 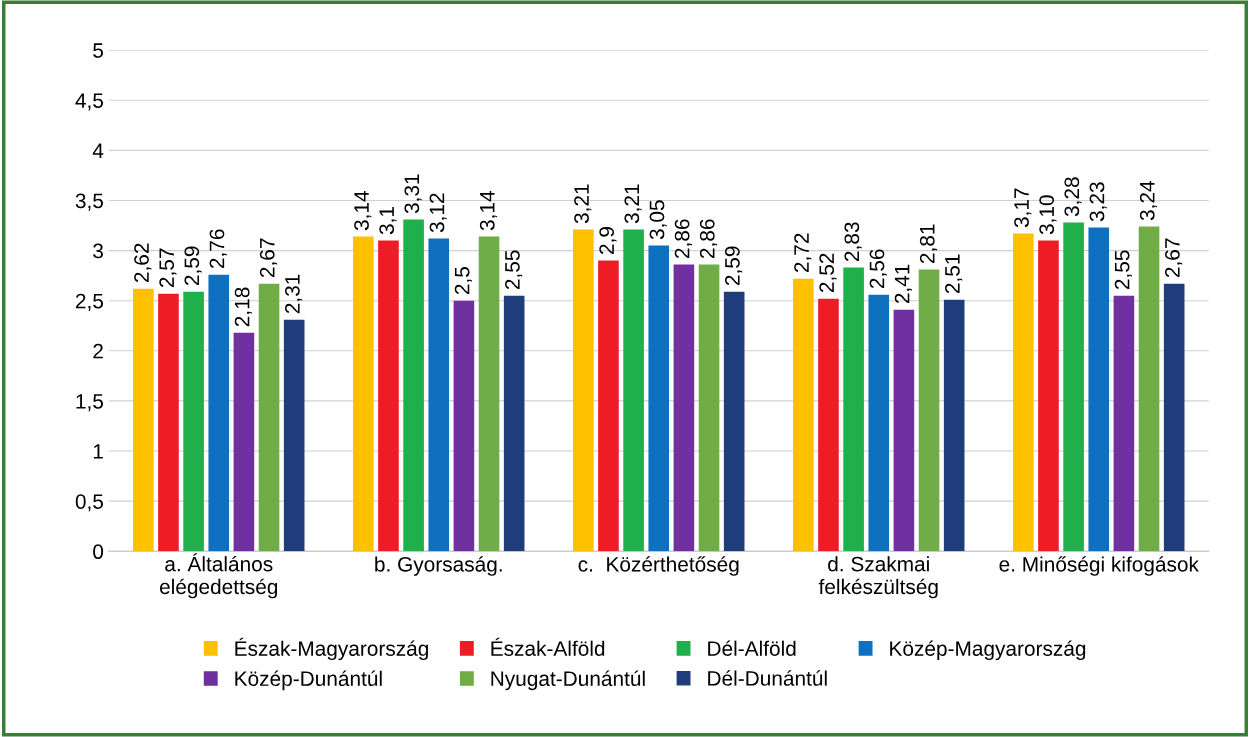 What do you see at coordinates (954, 274) in the screenshot?
I see `data-label: 2,51` at bounding box center [954, 274].